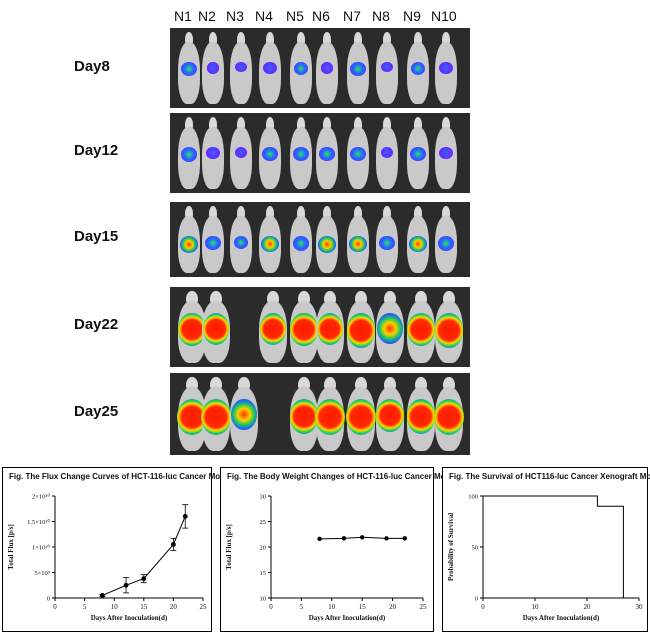 This screenshot has width=650, height=636. I want to click on y-axis-label: Probability of Survival, so click(451, 547).